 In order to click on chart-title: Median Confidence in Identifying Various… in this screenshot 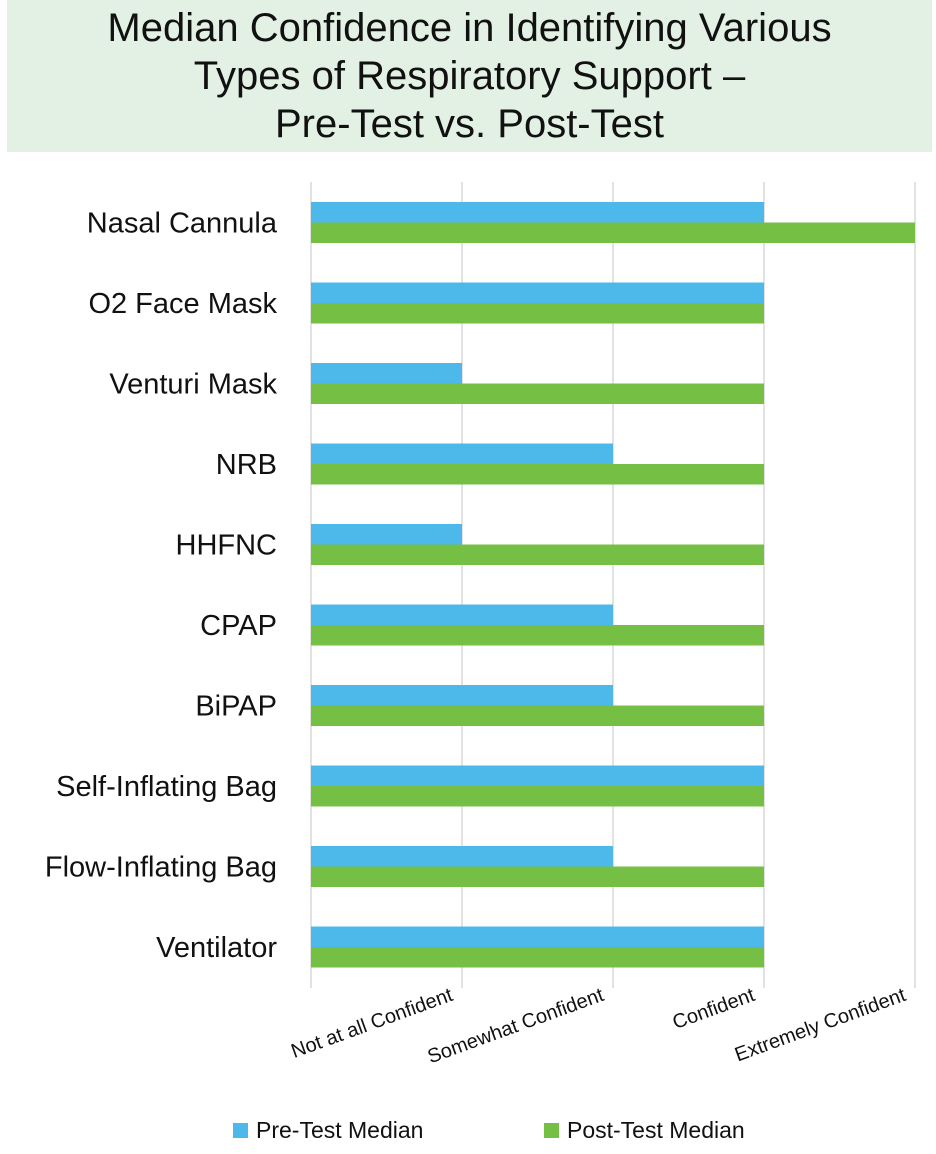, I will do `click(469, 76)`.